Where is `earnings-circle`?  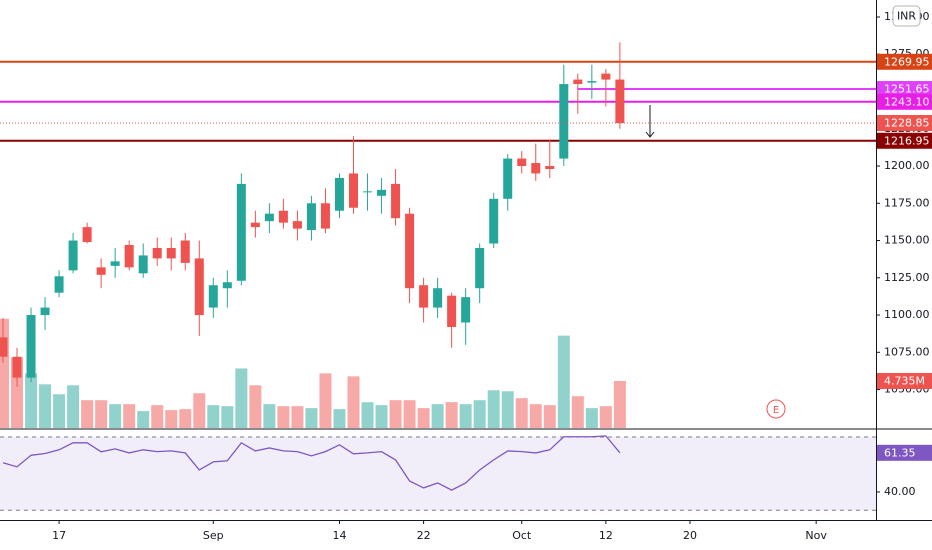 earnings-circle is located at coordinates (776, 409).